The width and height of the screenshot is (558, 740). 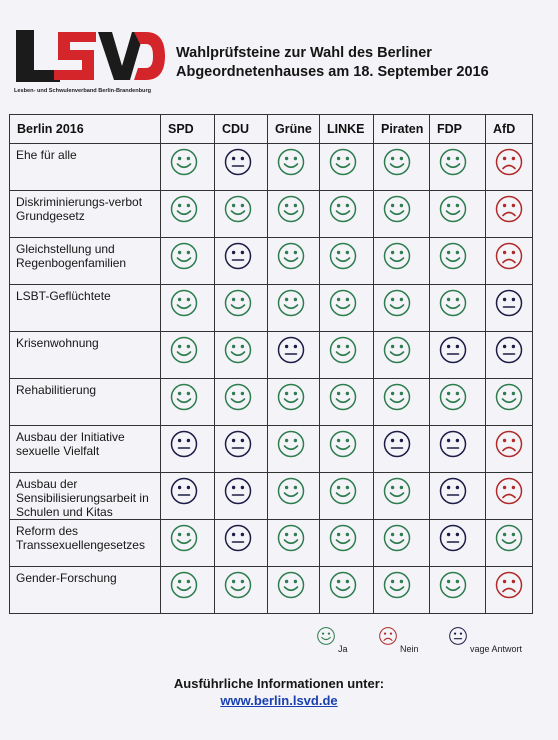 I want to click on table-row: LSBT-Geflüchtete, so click(x=271, y=308).